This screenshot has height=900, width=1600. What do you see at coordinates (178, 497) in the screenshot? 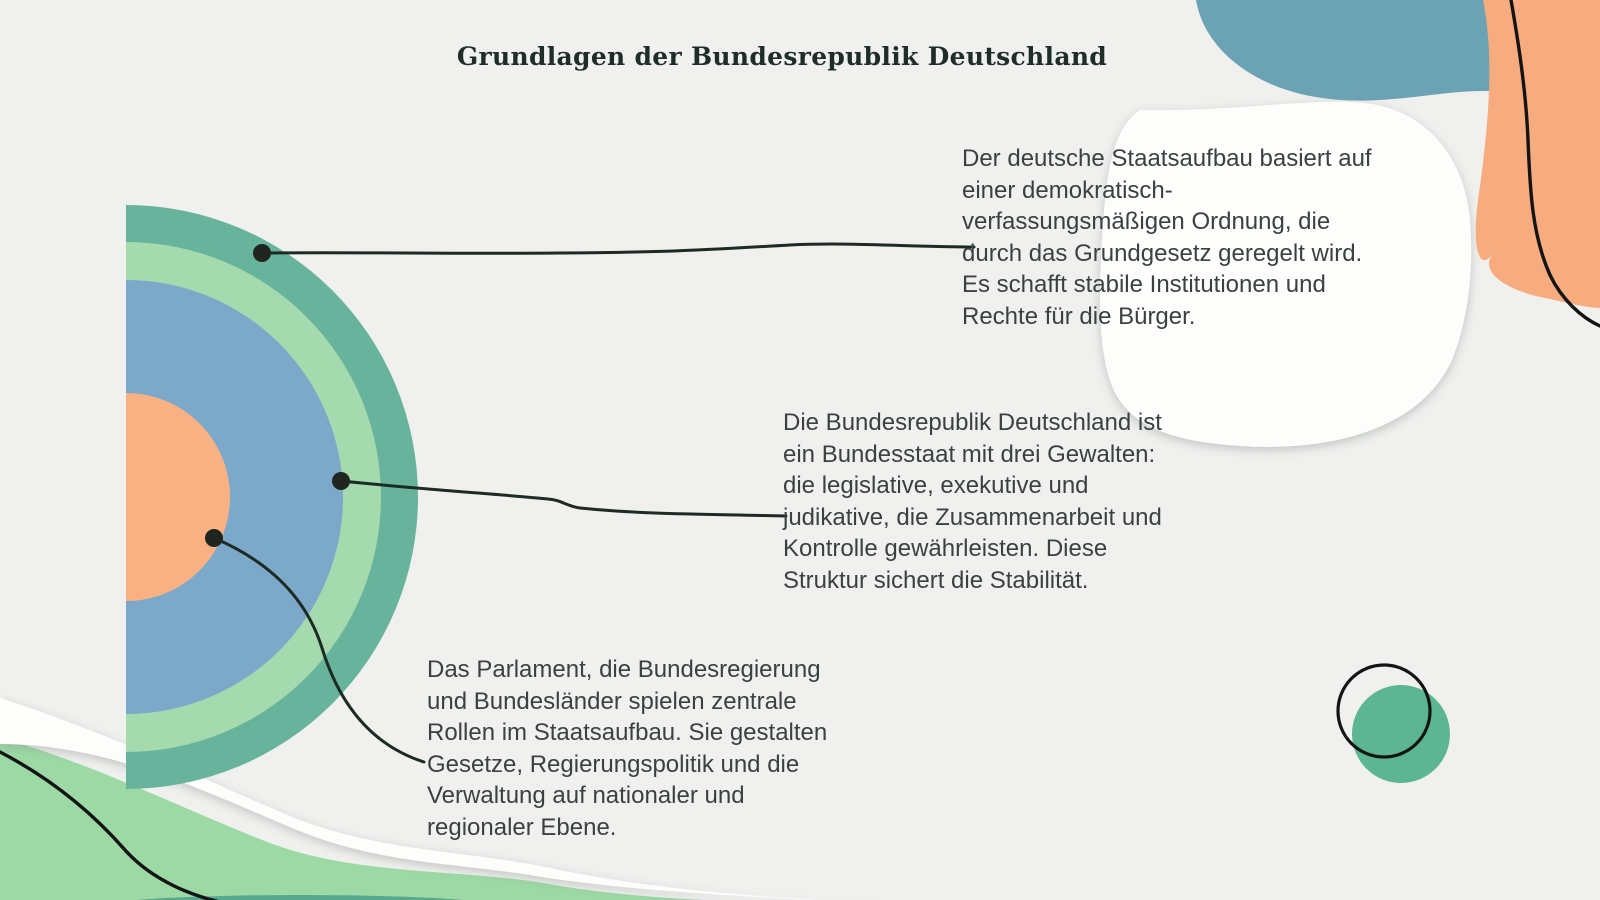
I see `ring-core` at bounding box center [178, 497].